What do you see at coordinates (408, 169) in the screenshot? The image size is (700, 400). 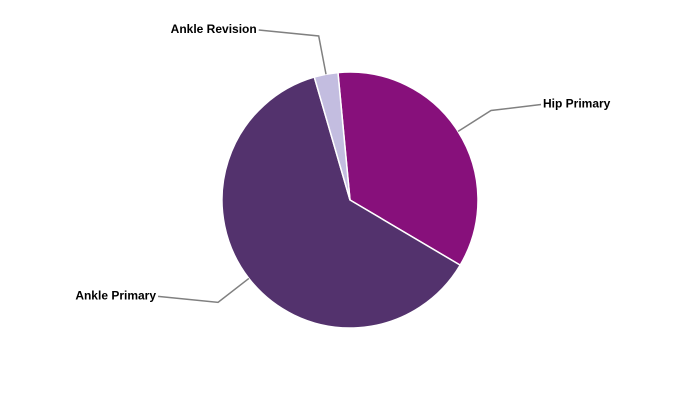 I see `pie-slice` at bounding box center [408, 169].